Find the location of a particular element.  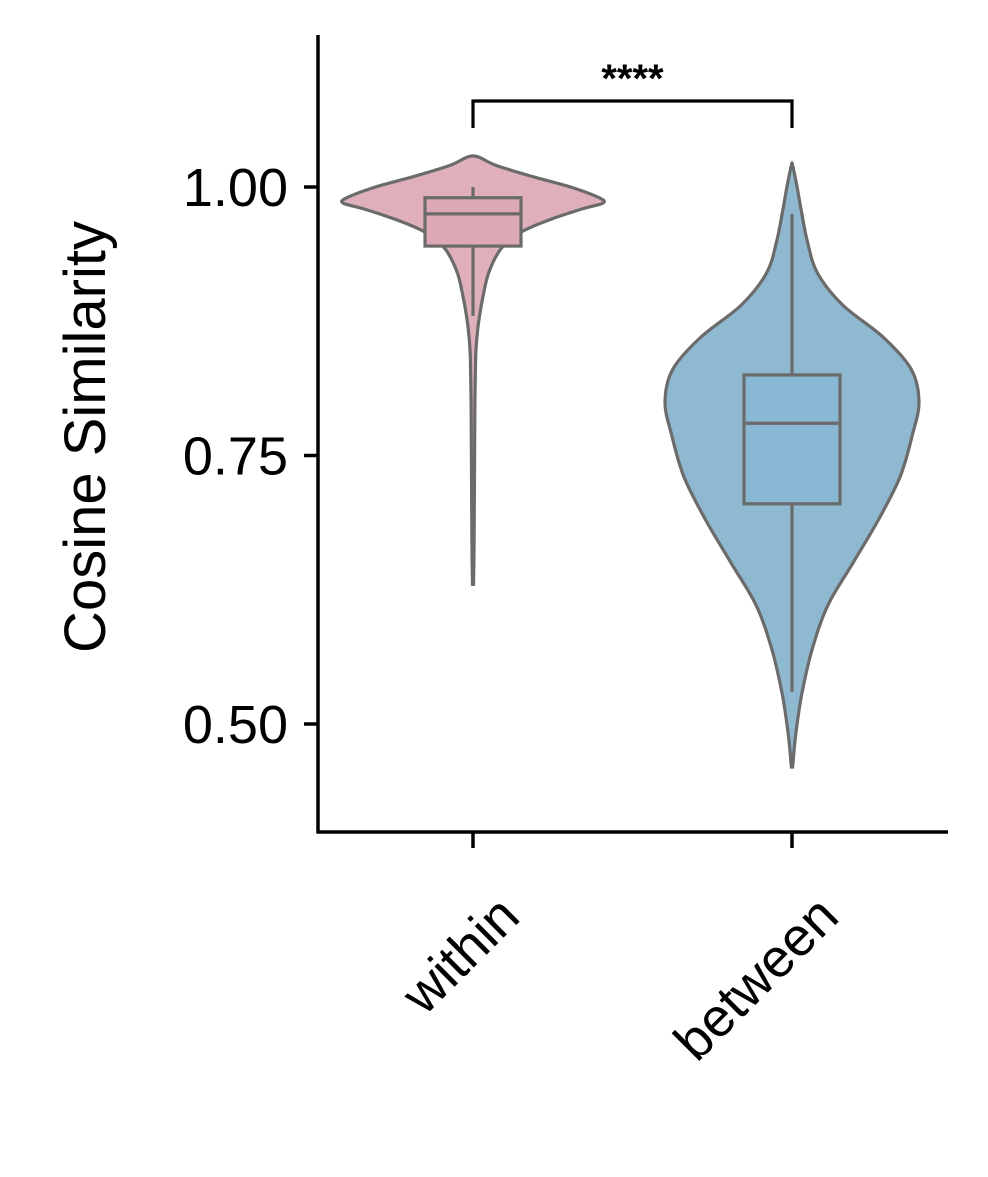

x-tick-label-within: within is located at coordinates (460, 955).